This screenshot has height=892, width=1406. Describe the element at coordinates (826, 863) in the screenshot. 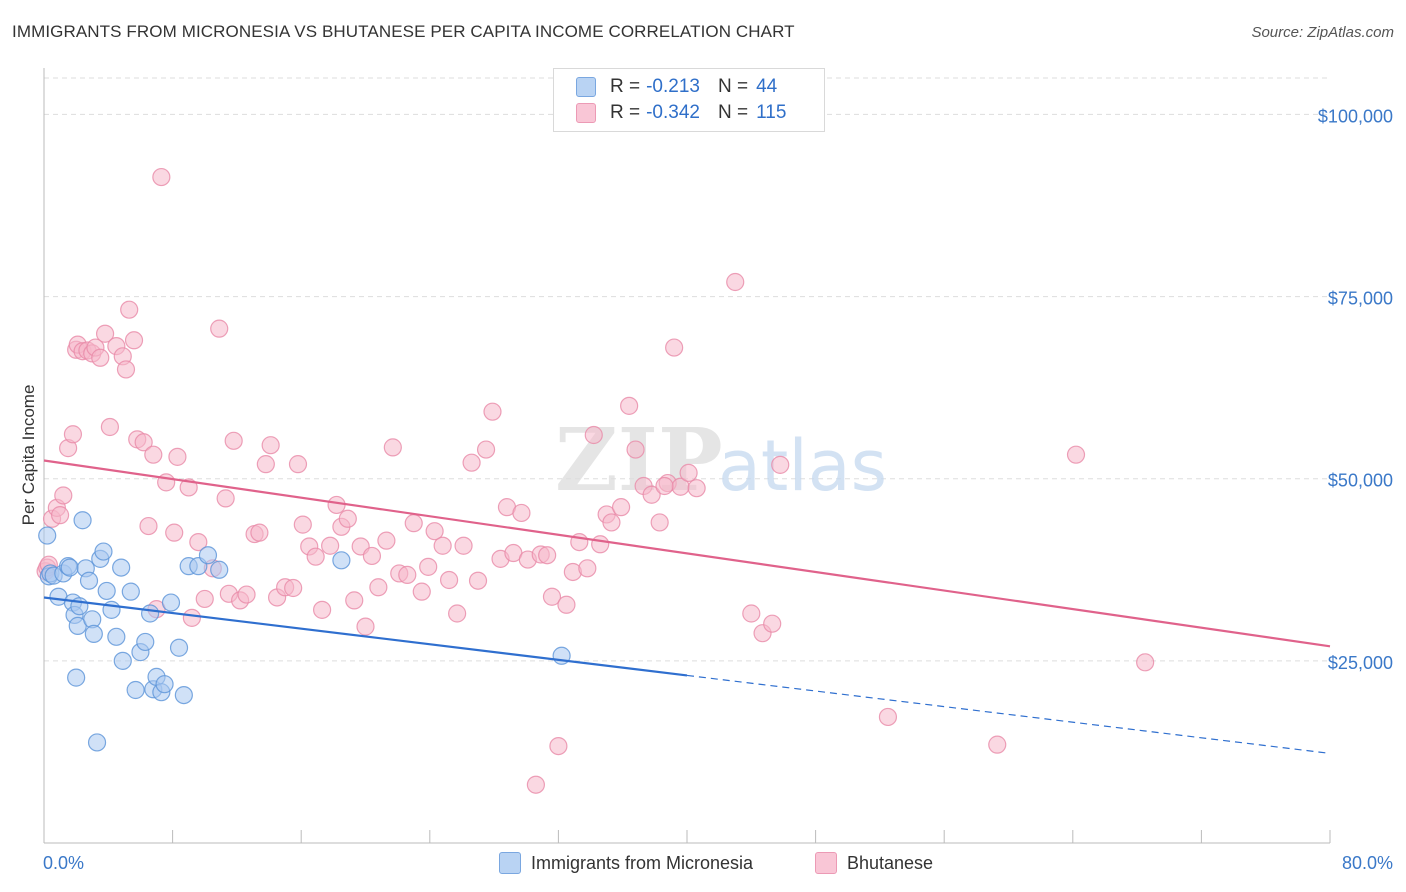

I see `series-legend-swatch-pink` at that location.